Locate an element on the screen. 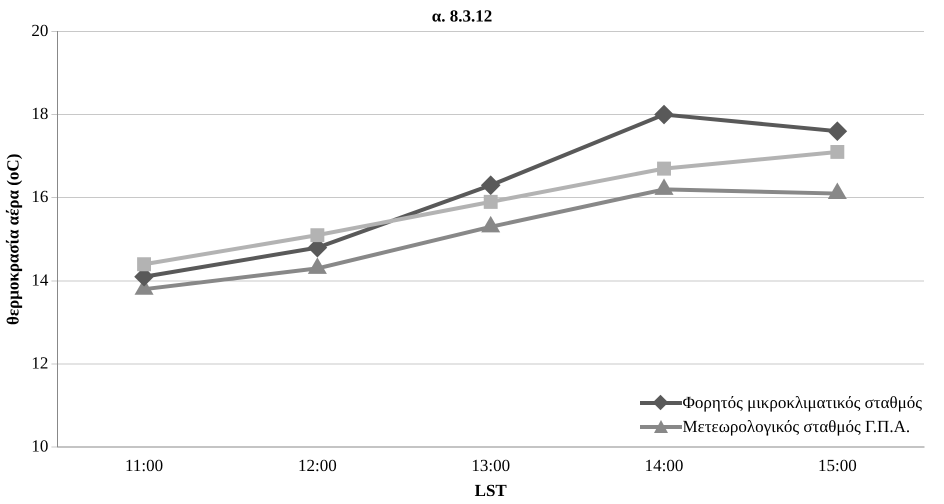 This screenshot has width=944, height=504. x-tick-label: 13:00 is located at coordinates (490, 465).